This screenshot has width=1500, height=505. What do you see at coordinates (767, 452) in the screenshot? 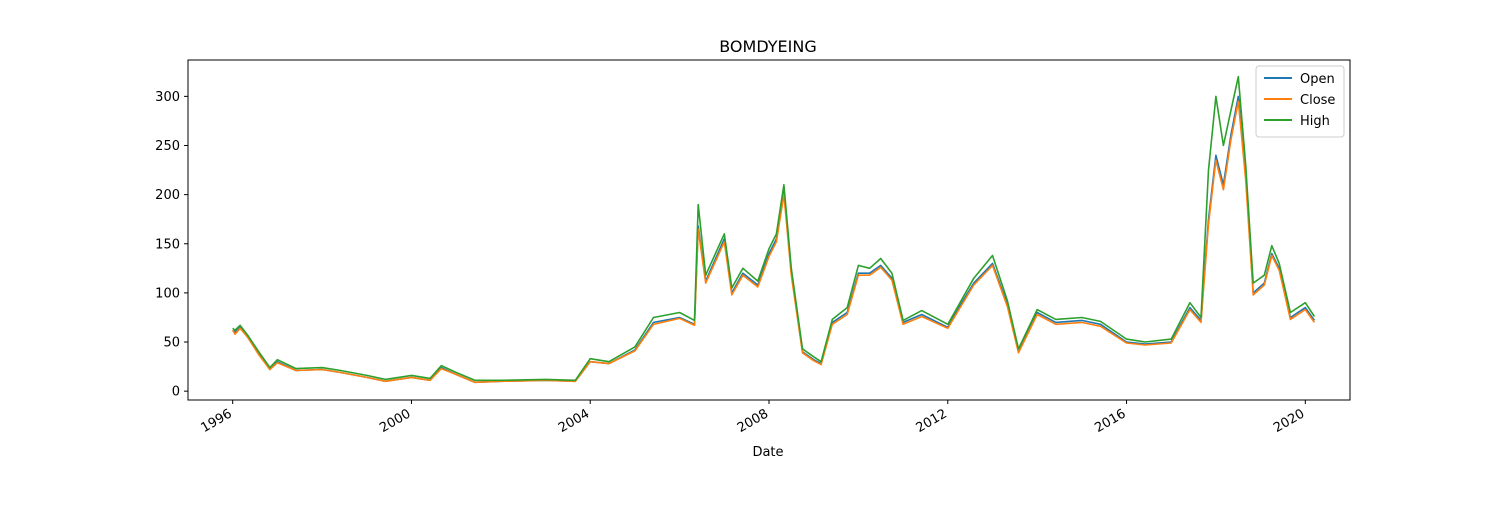
I see `x-axis-label: Date` at bounding box center [767, 452].